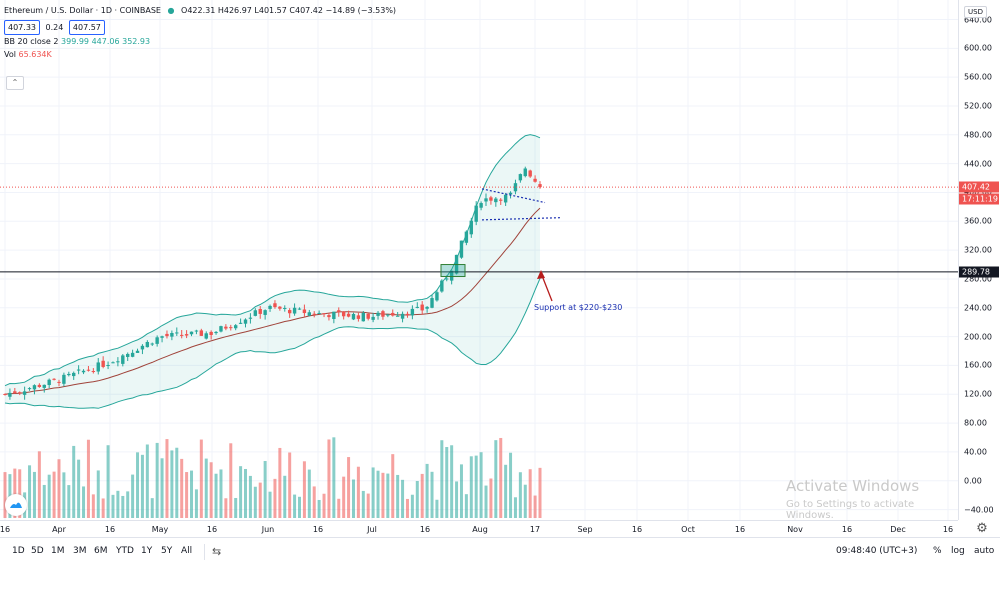 The width and height of the screenshot is (1000, 597). I want to click on time-tick-label: Oct, so click(688, 529).